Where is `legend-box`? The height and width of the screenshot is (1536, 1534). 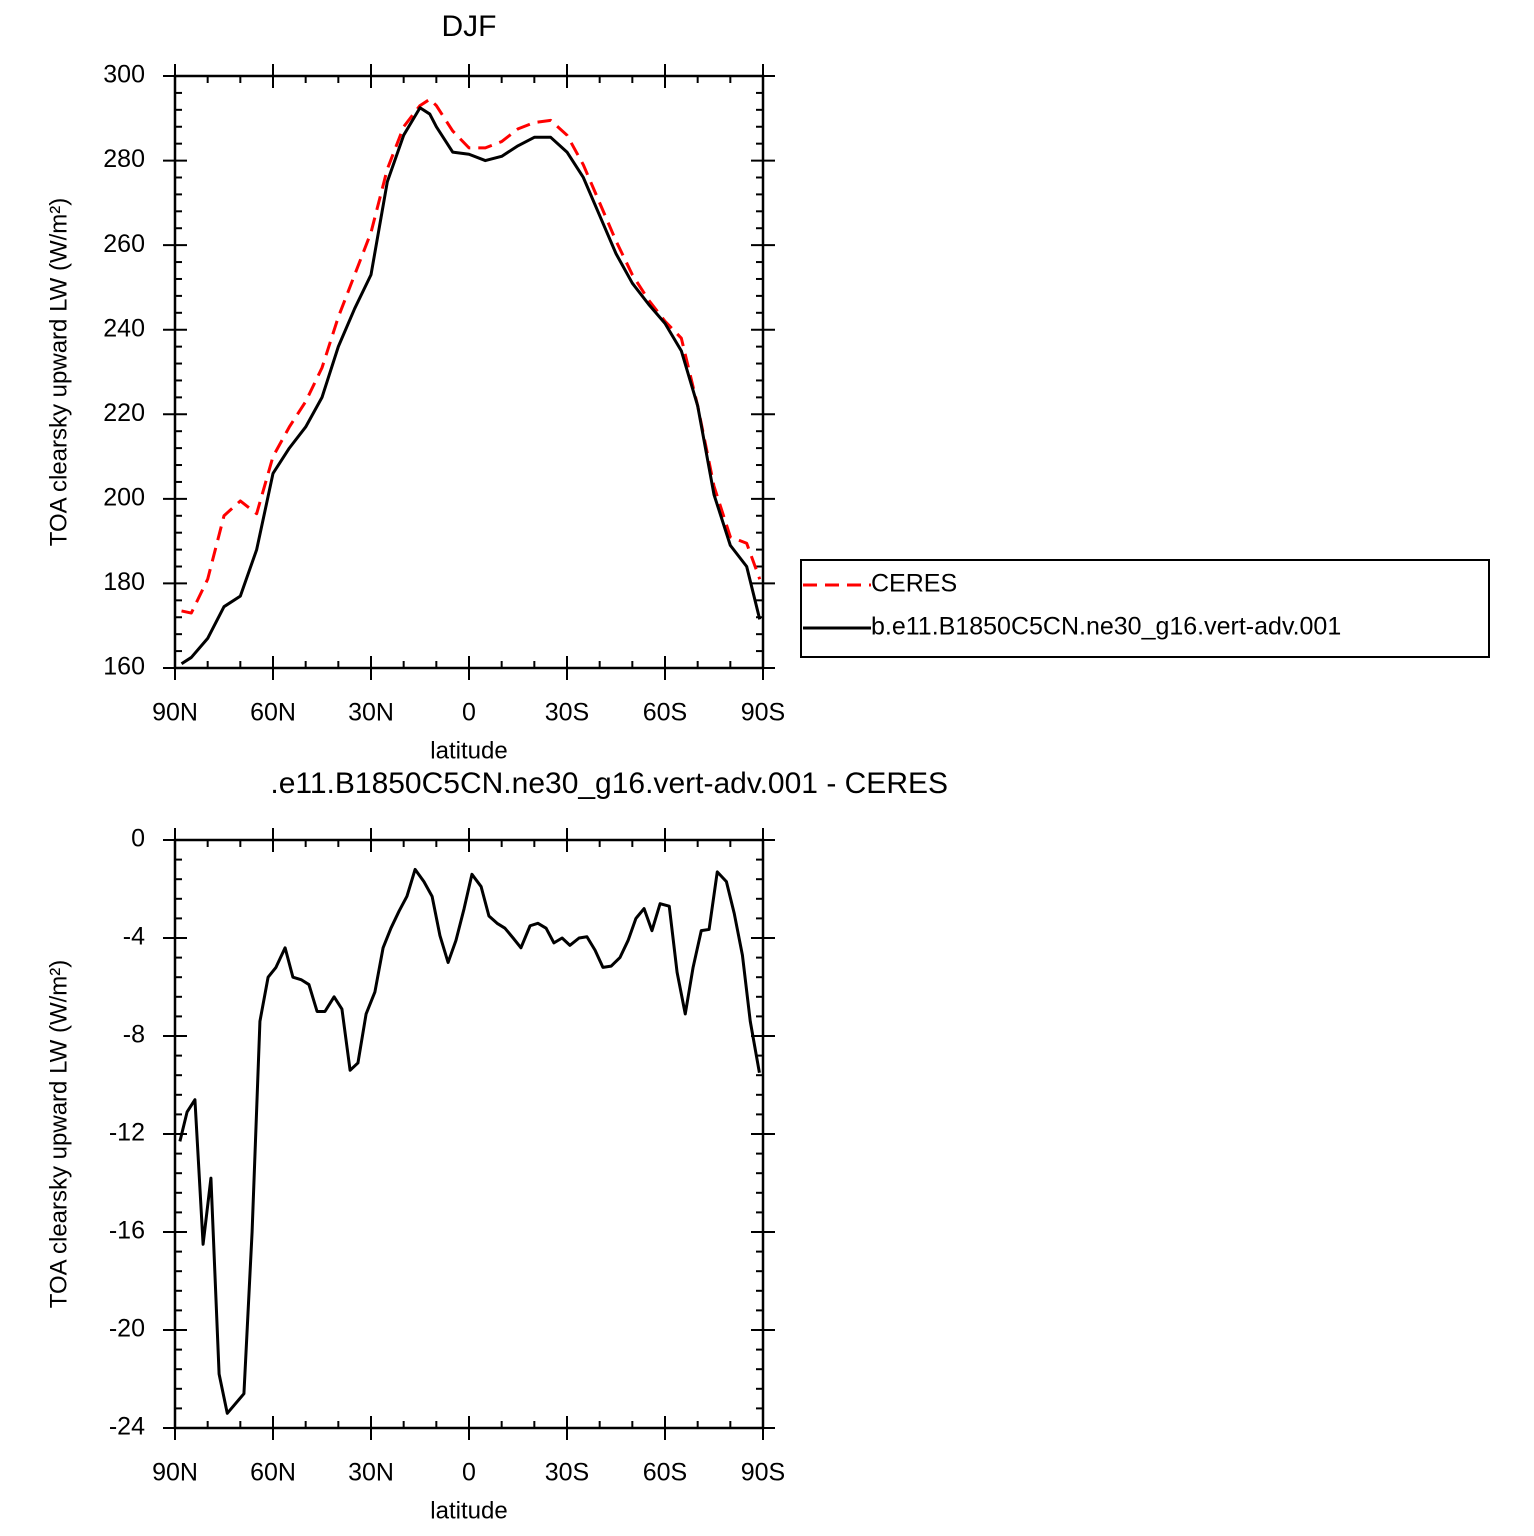
legend-box is located at coordinates (1145, 608).